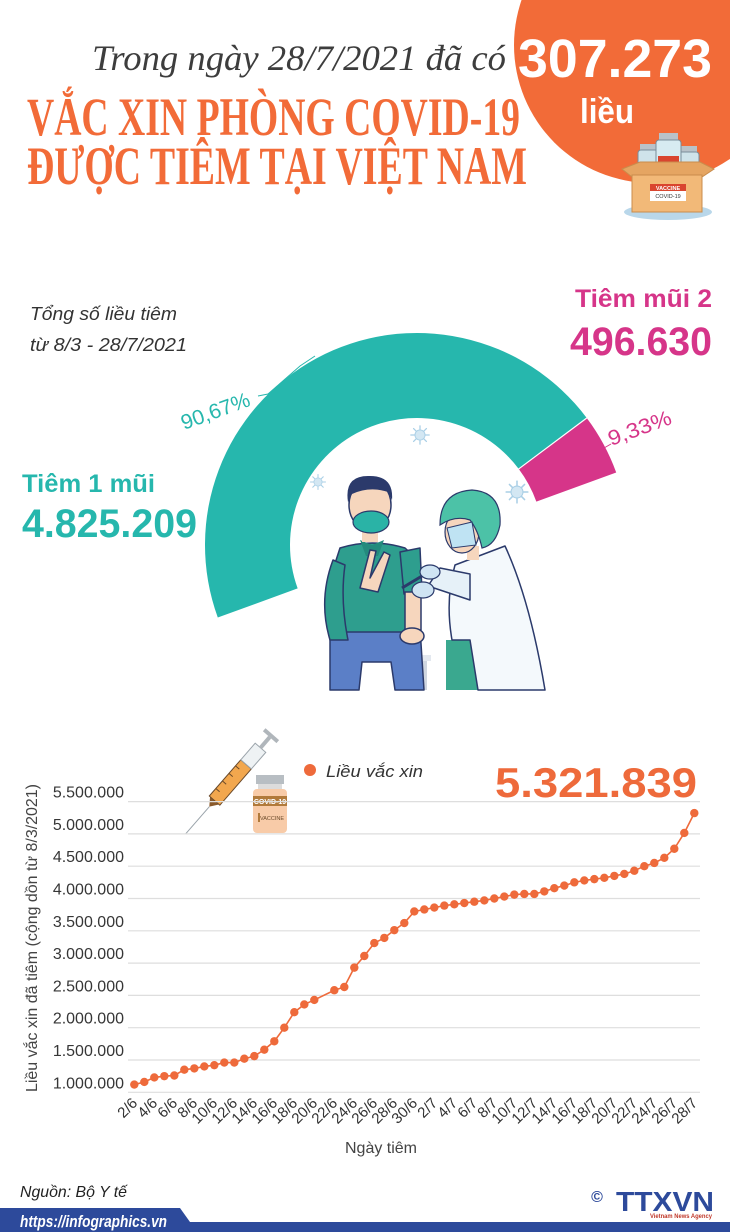  Describe the element at coordinates (88, 484) in the screenshot. I see `dose1-label: Tiêm 1 mũi` at that location.